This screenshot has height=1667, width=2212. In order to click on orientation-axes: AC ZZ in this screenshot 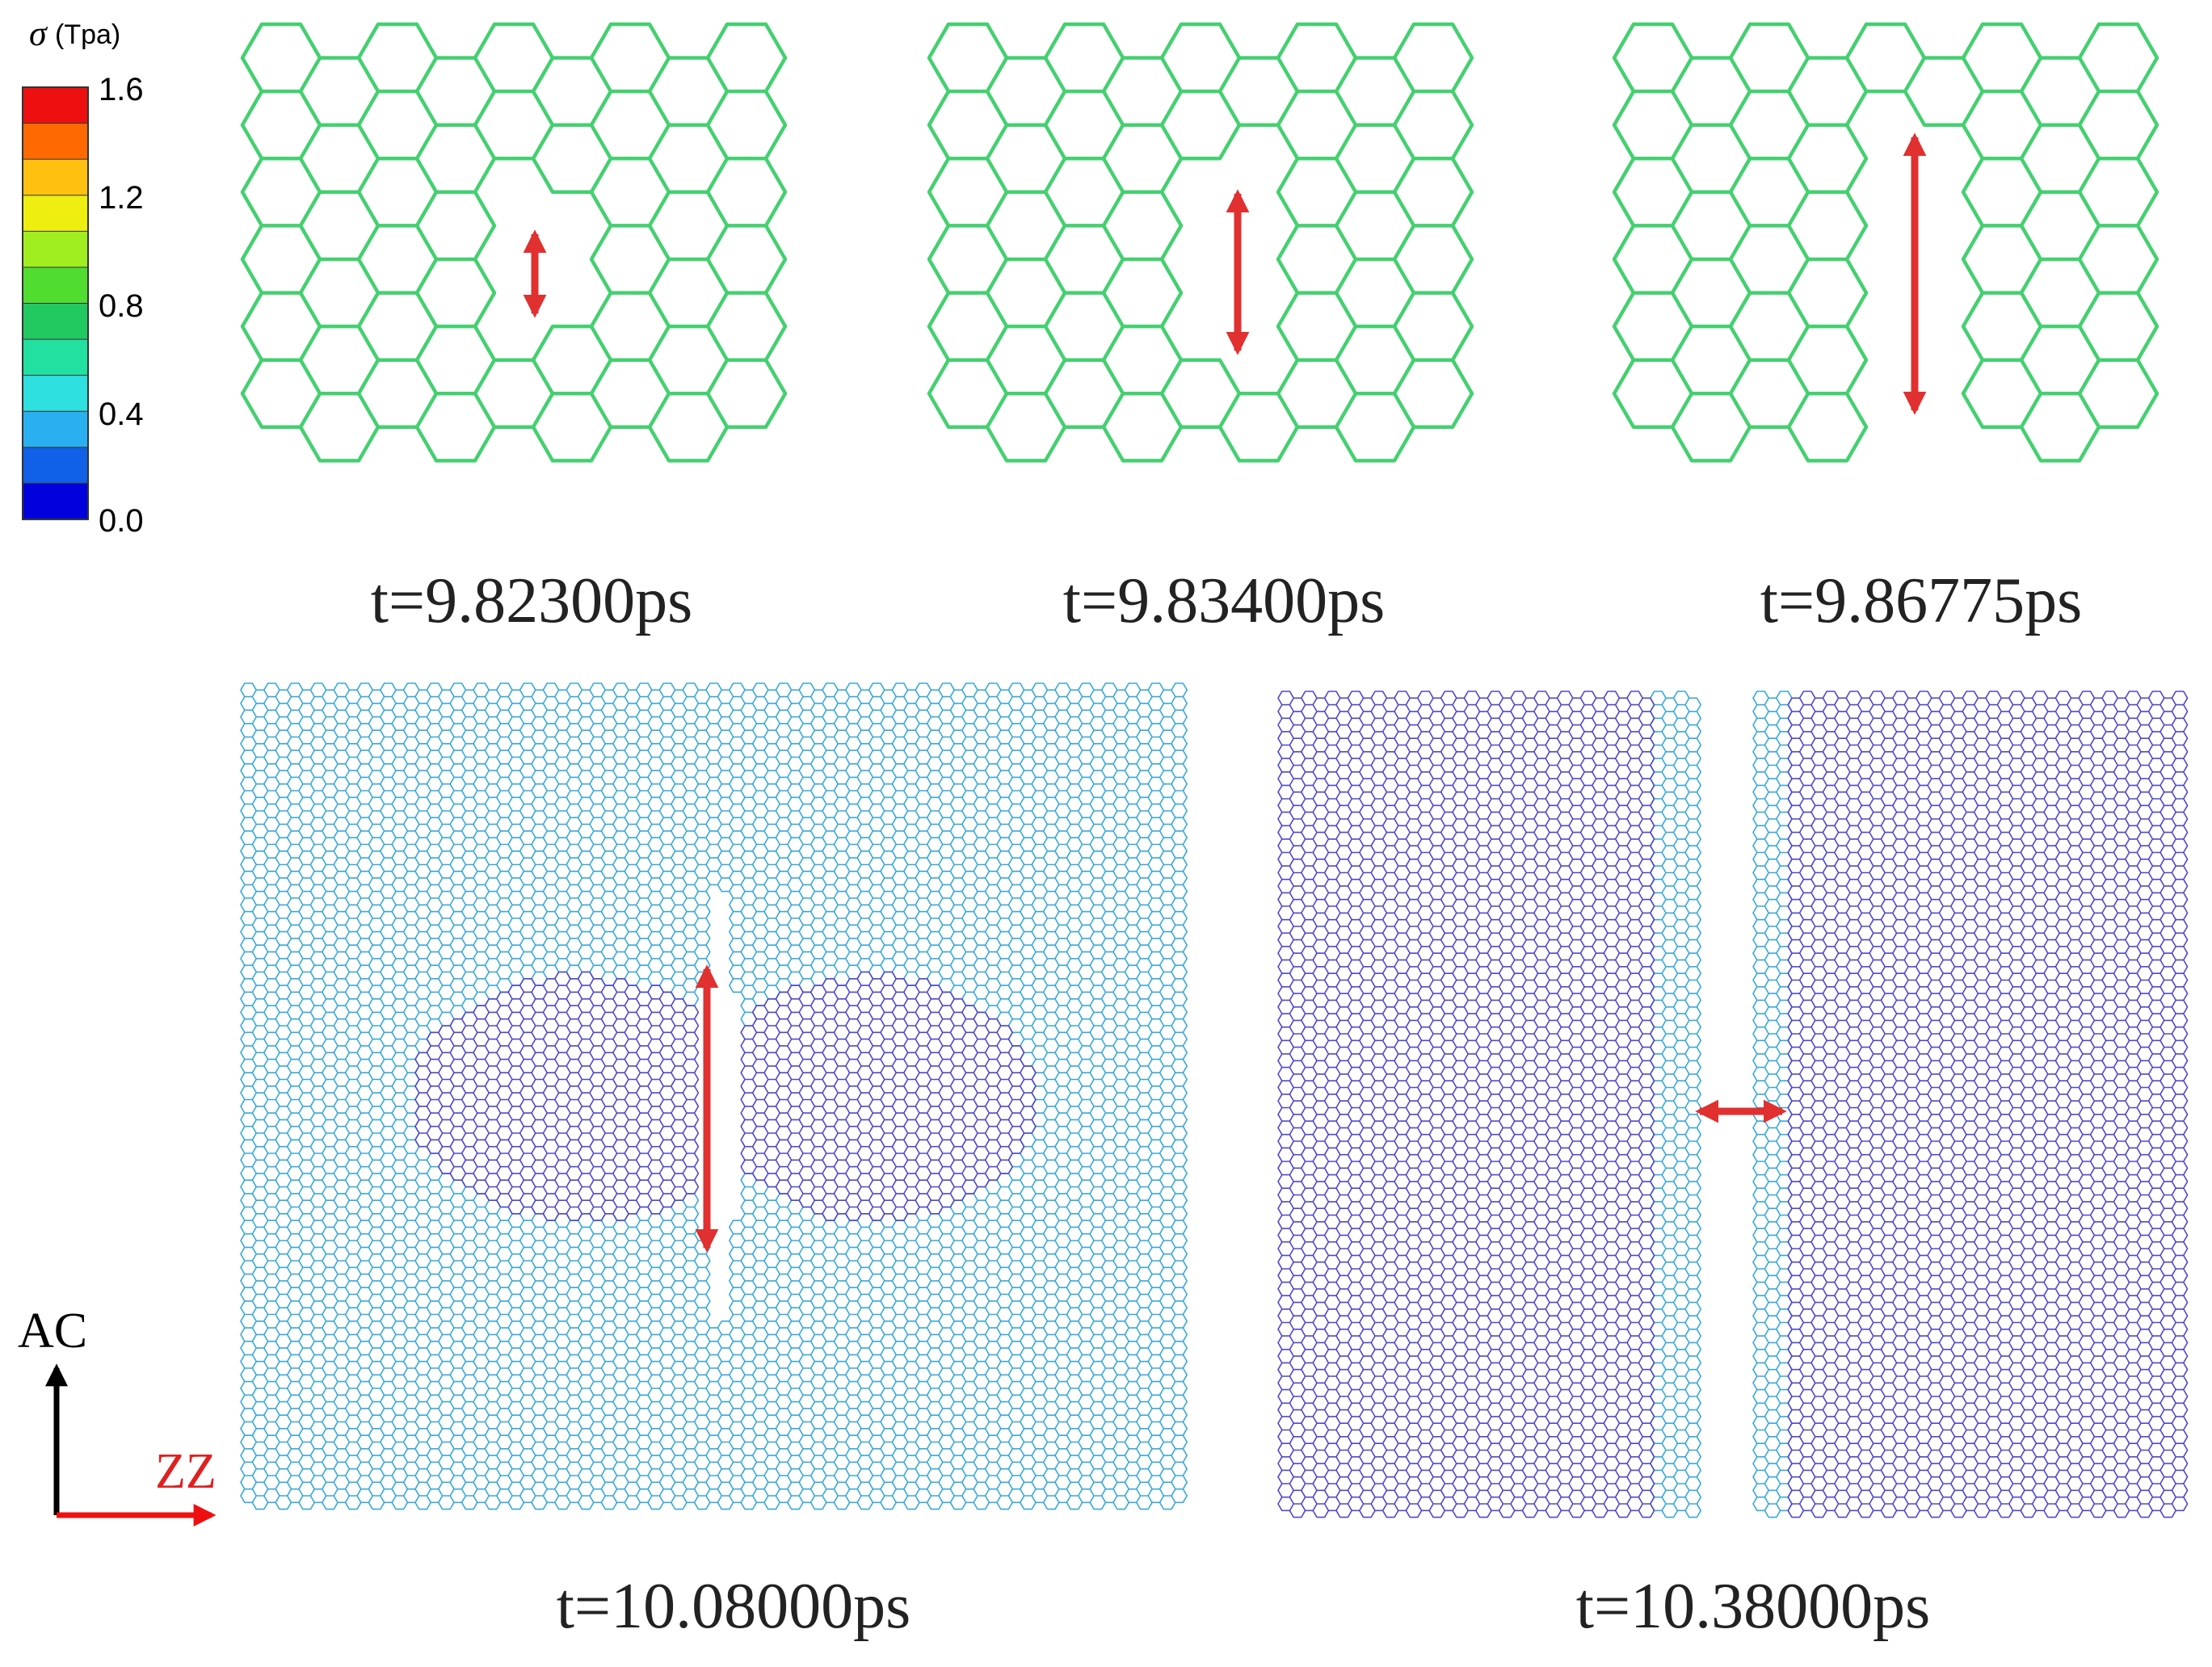, I will do `click(117, 1415)`.